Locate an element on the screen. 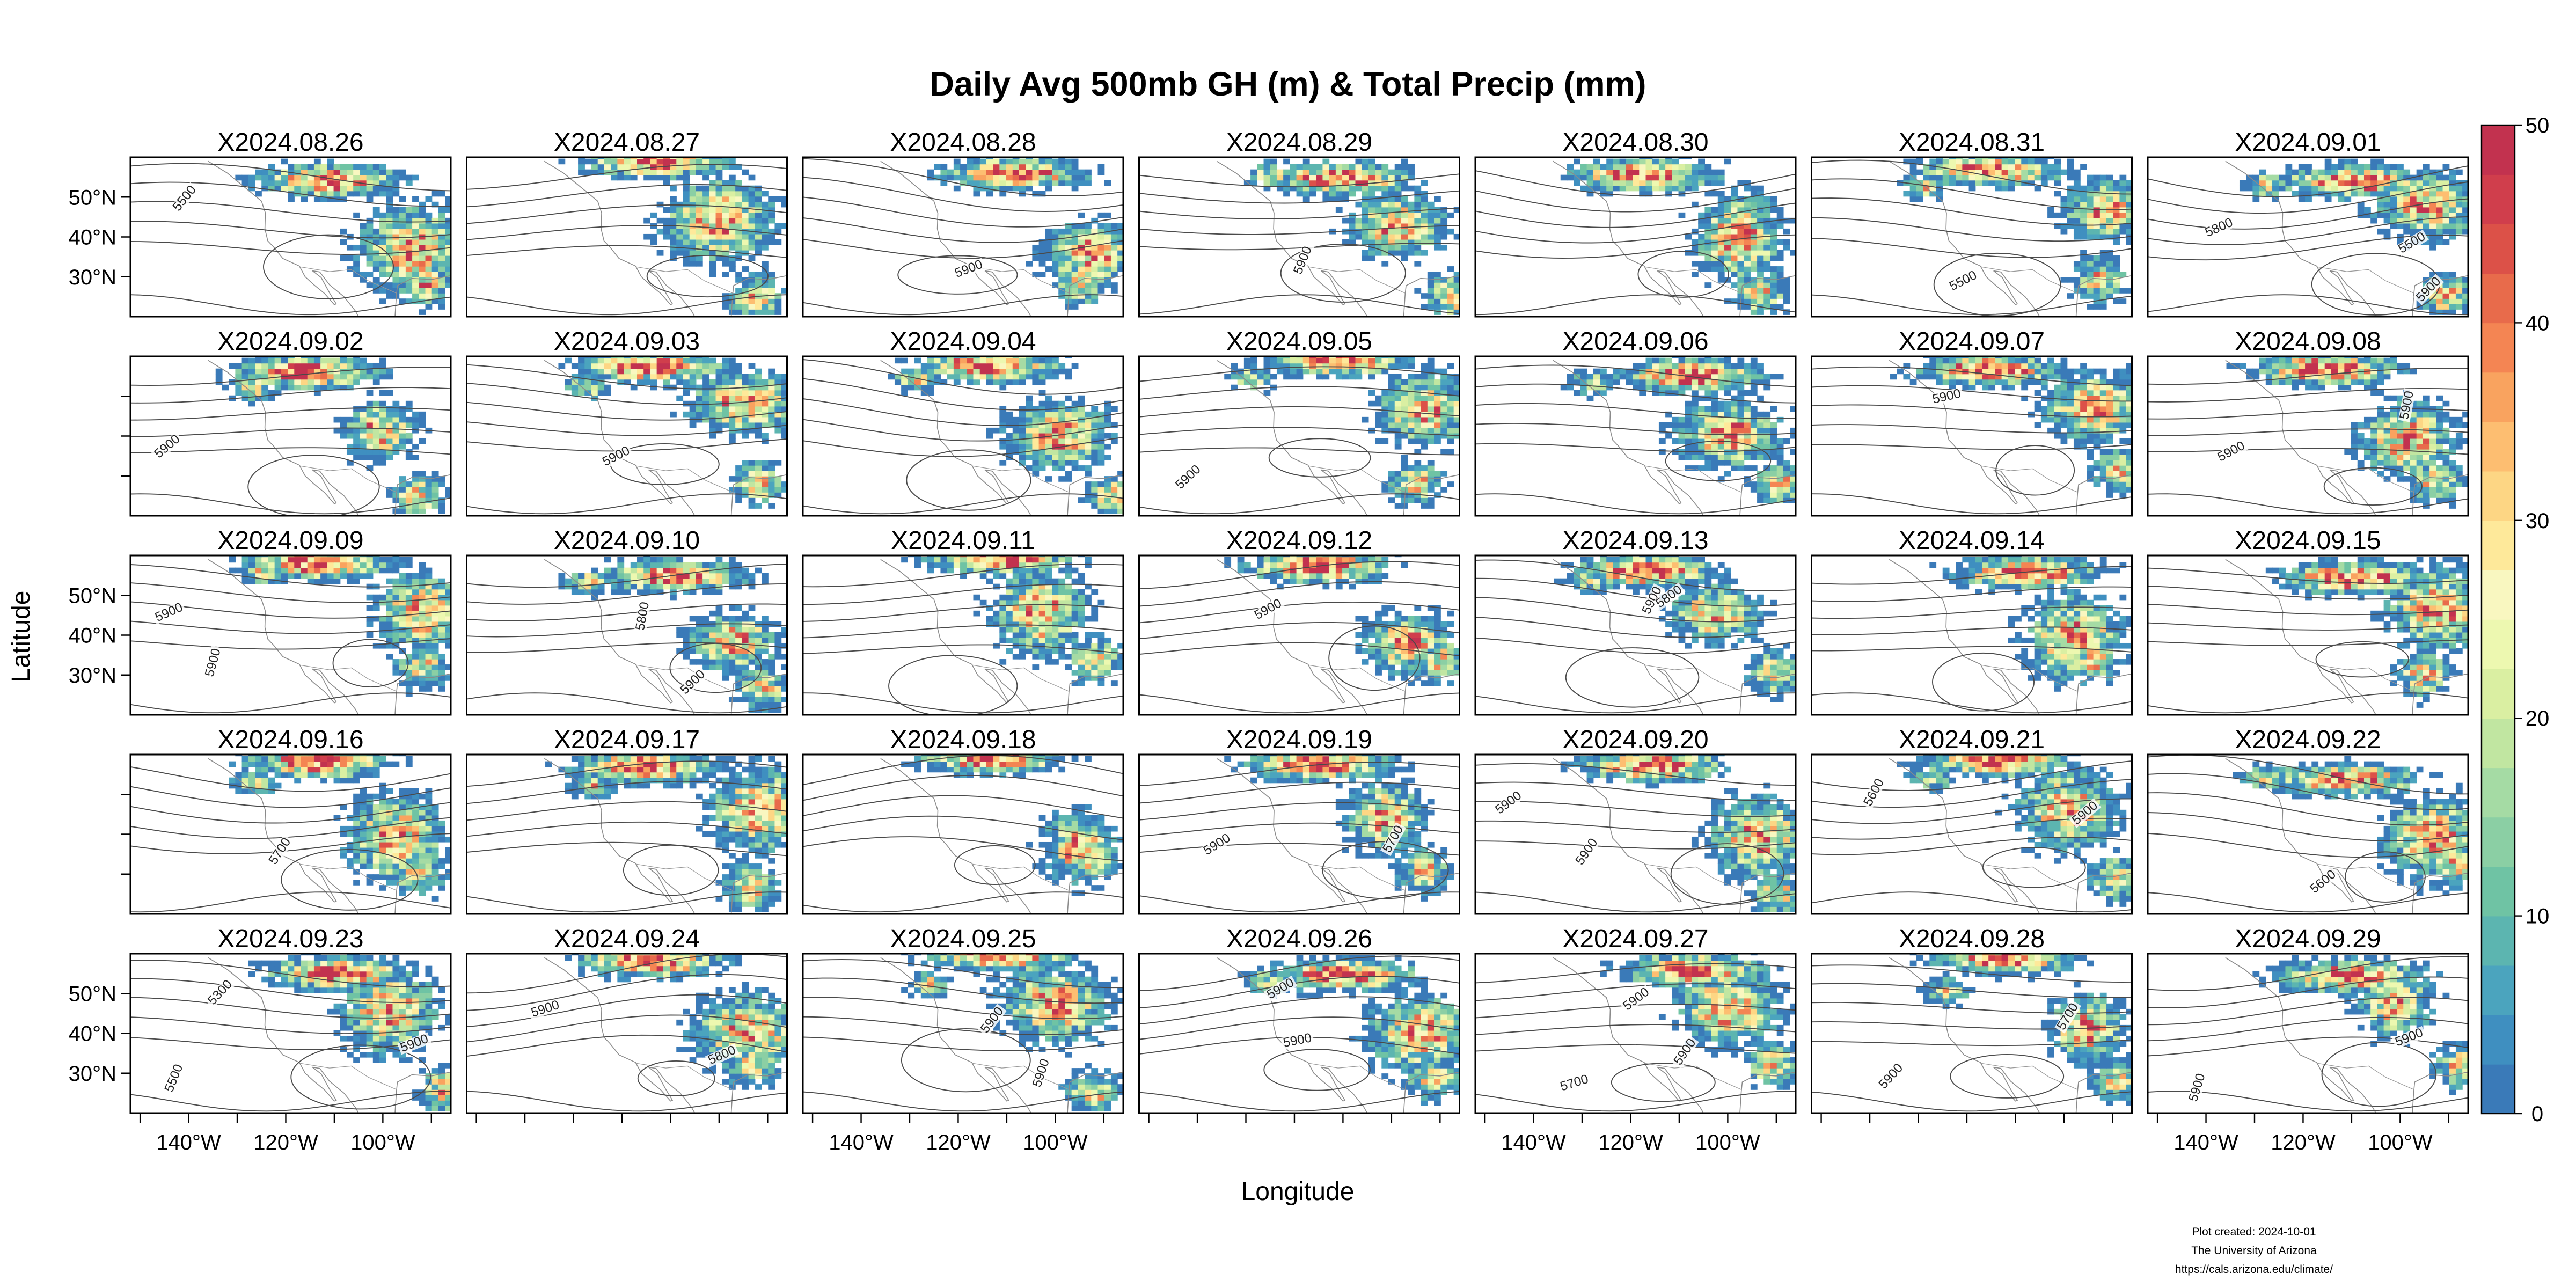  map-panel: X2024.08.30 is located at coordinates (1635, 223).